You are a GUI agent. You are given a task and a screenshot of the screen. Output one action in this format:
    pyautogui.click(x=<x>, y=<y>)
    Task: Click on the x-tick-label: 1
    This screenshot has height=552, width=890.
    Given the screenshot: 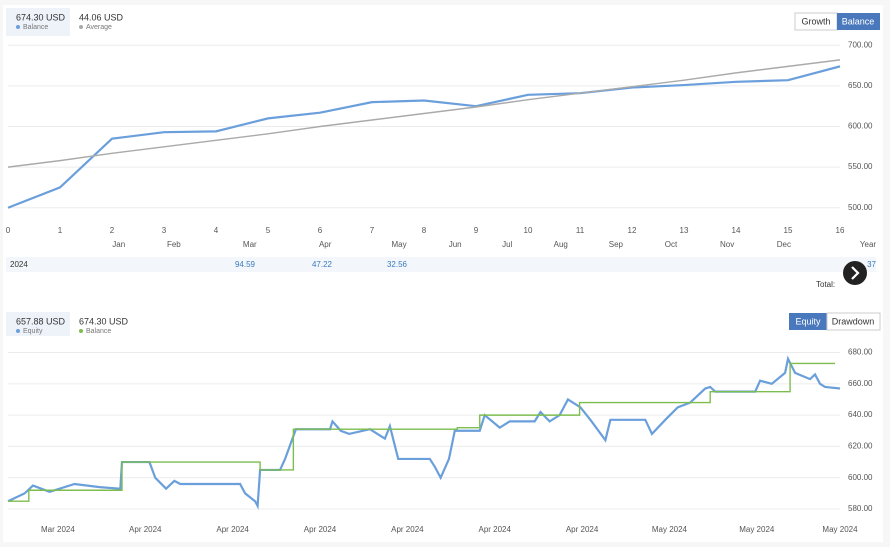 What is the action you would take?
    pyautogui.click(x=60, y=230)
    